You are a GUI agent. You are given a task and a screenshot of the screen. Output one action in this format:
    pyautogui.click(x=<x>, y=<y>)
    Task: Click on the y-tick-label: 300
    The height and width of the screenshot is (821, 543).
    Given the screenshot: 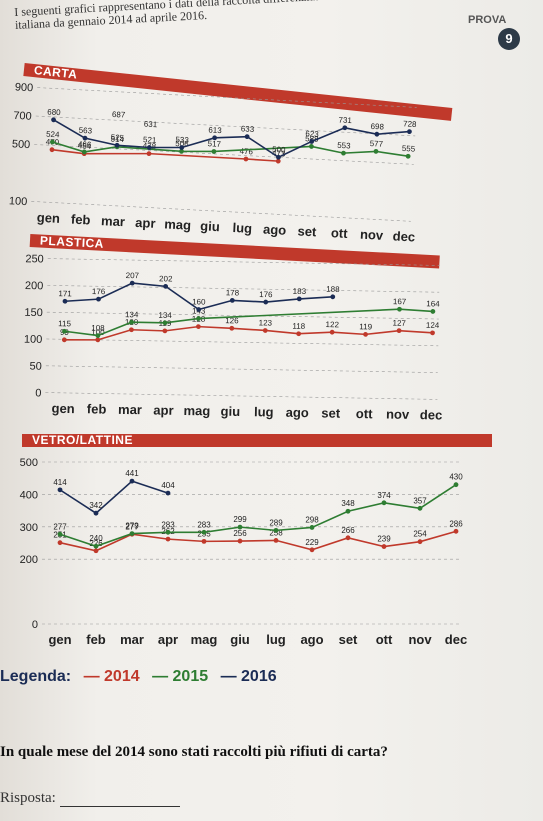 What is the action you would take?
    pyautogui.click(x=29, y=528)
    